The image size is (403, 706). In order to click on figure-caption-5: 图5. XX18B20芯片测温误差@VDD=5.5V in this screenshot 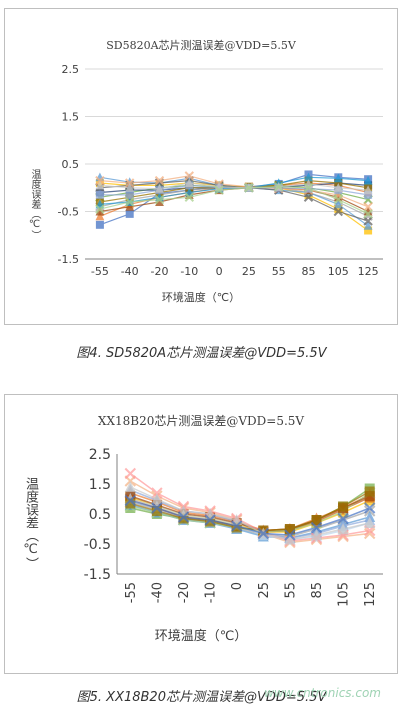, I will do `click(201, 697)`.